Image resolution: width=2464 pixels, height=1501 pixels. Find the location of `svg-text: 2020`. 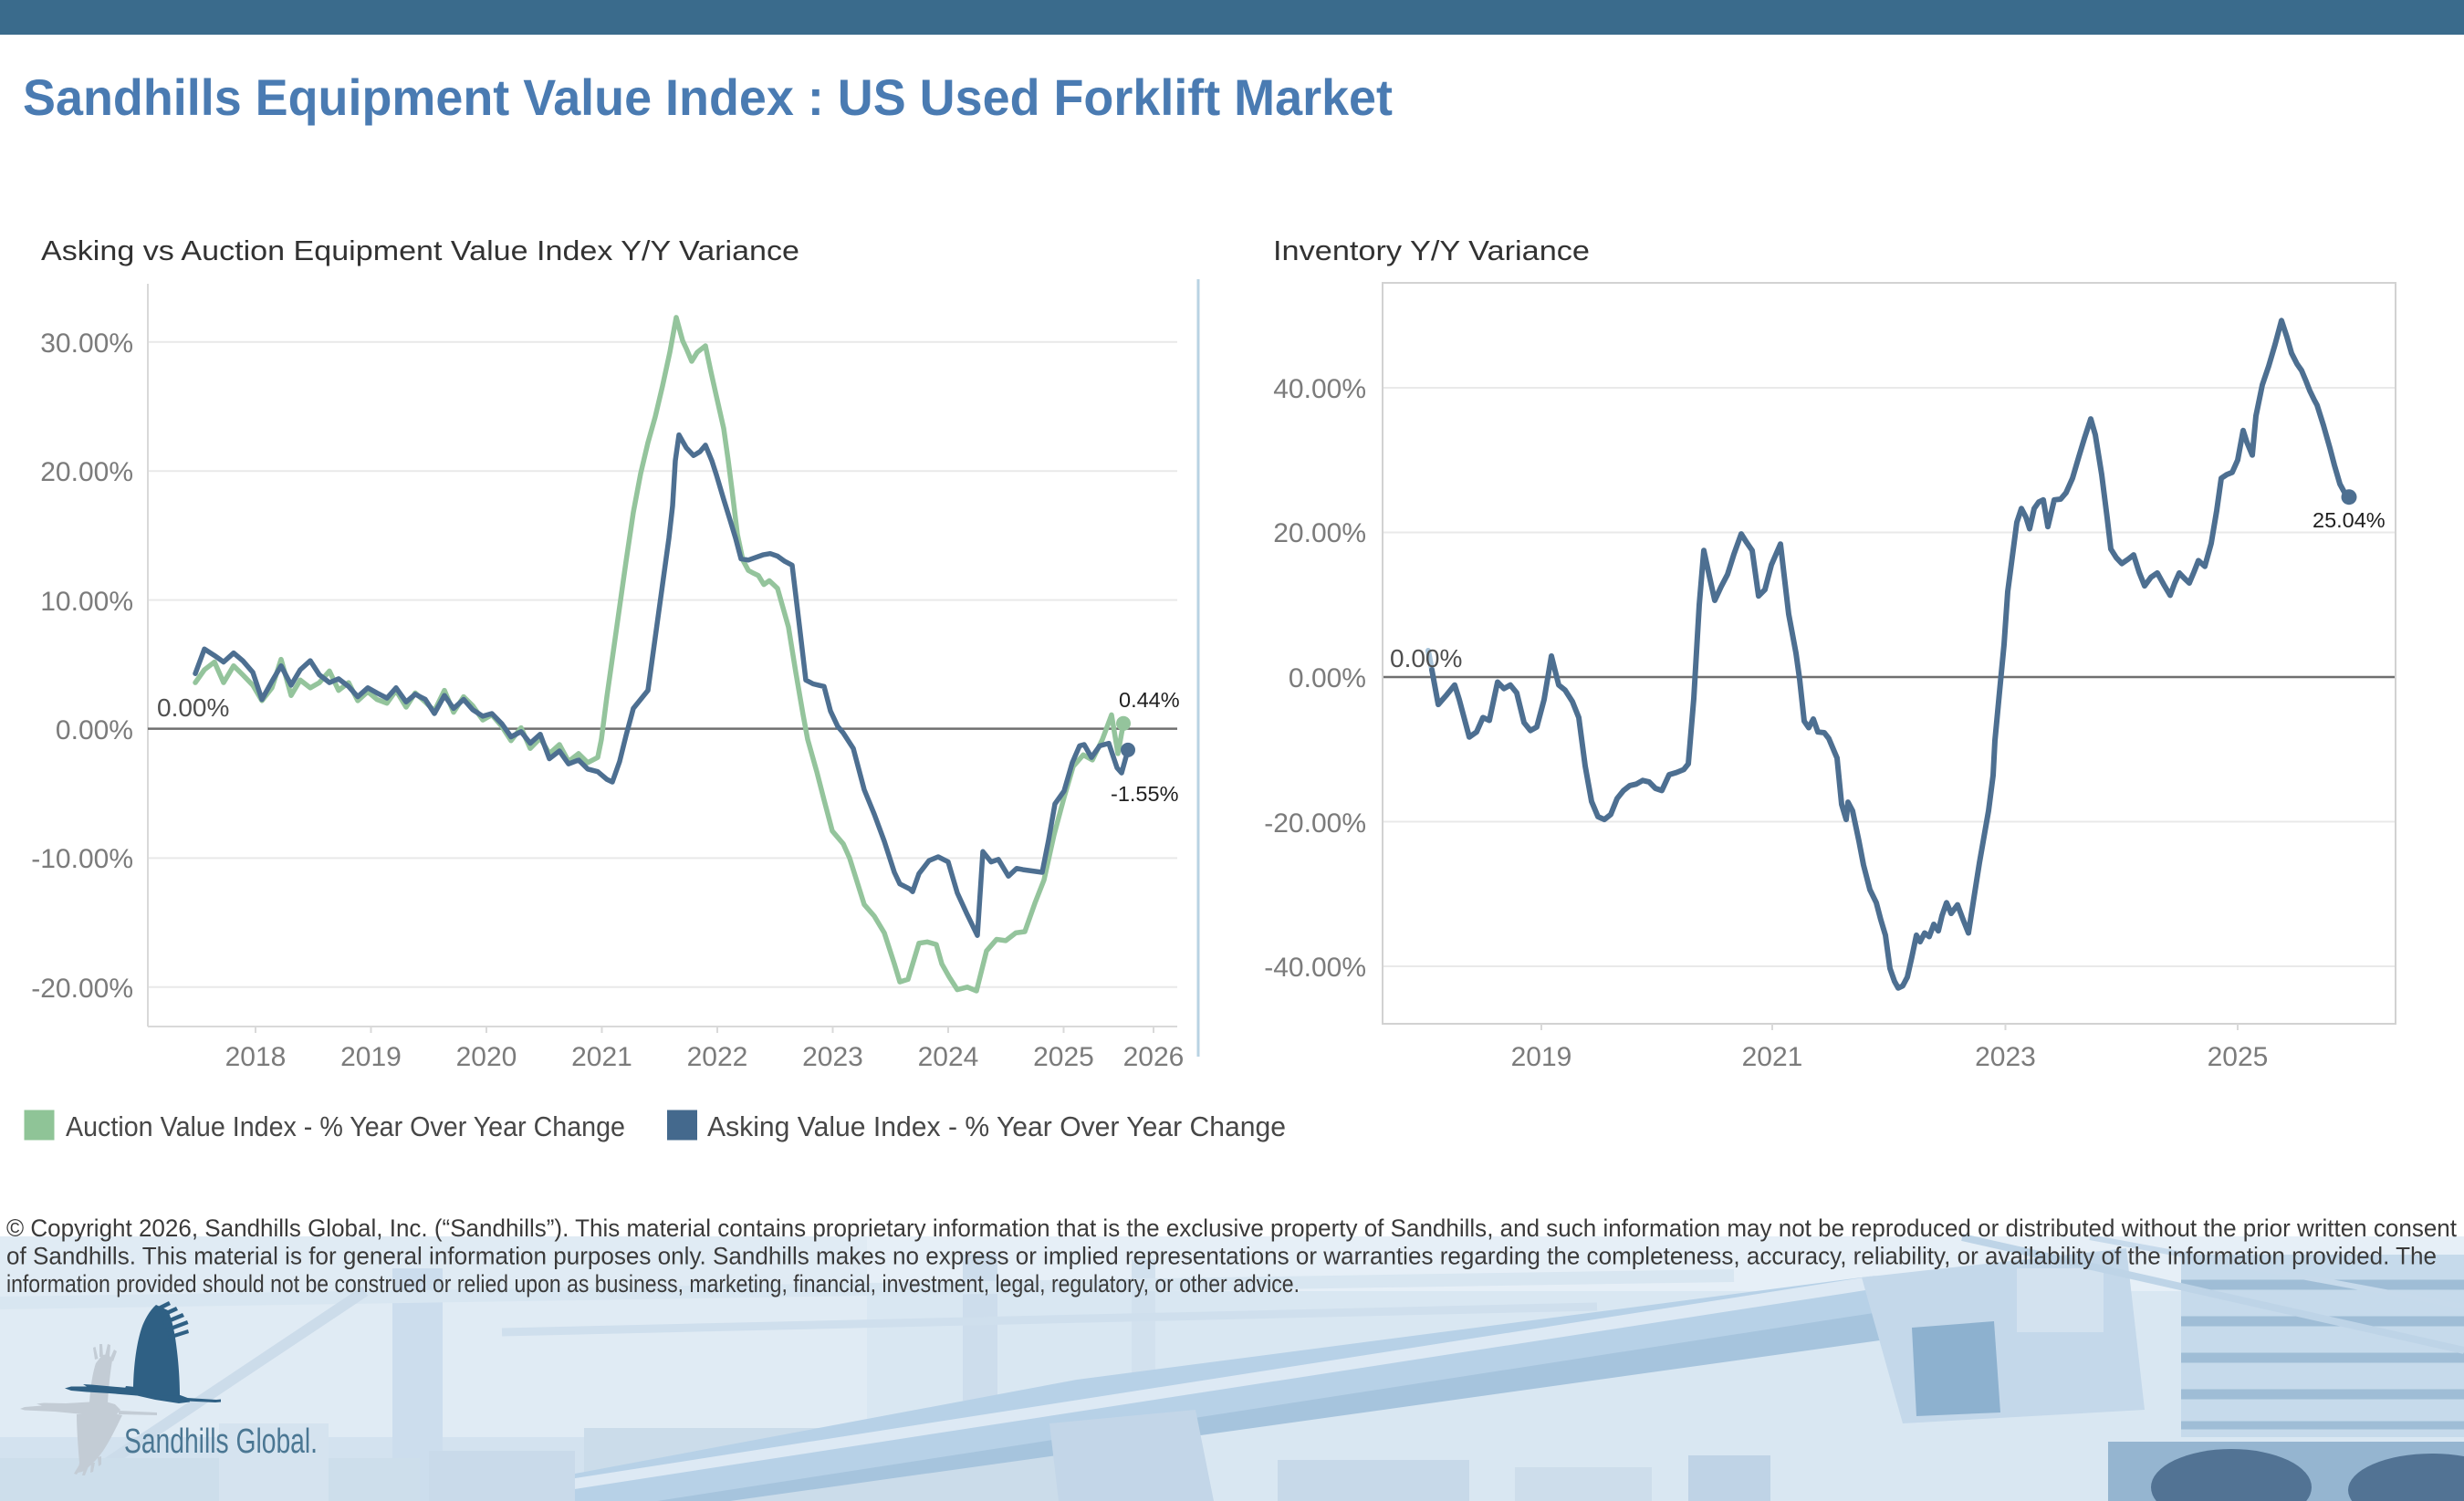

svg-text: 2020 is located at coordinates (486, 1057).